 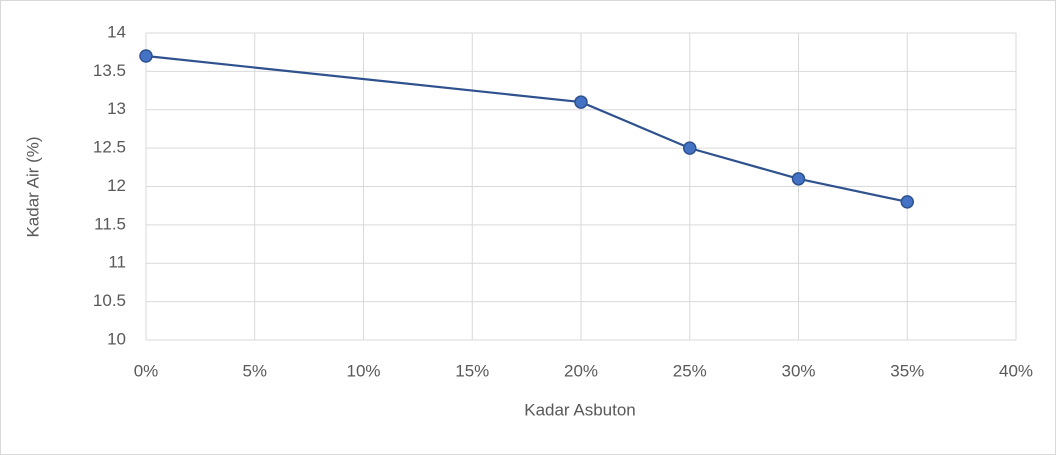 I want to click on x-tick-label: 10%, so click(x=363, y=370).